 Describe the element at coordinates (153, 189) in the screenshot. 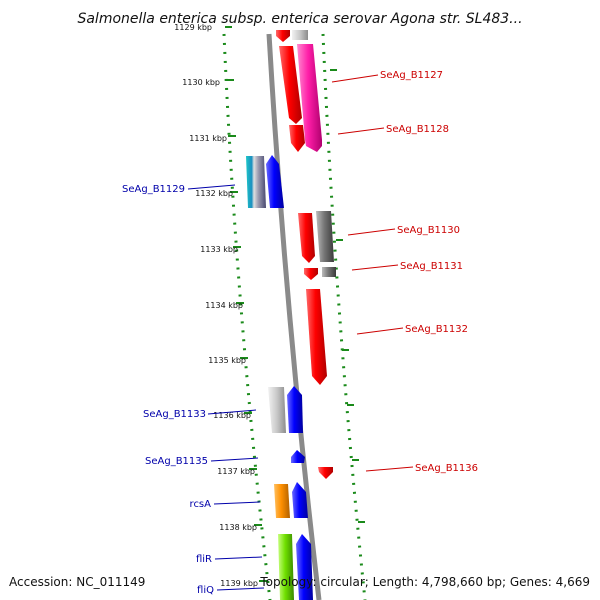

I see `gene-label-b1129: SeAg_B1129` at that location.